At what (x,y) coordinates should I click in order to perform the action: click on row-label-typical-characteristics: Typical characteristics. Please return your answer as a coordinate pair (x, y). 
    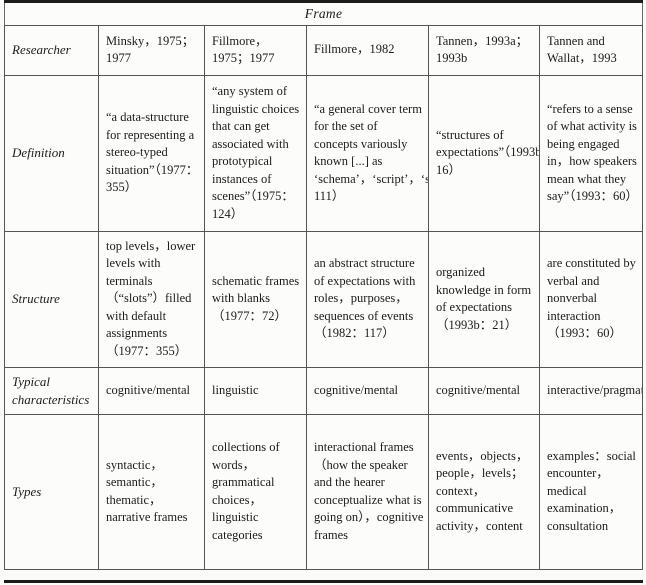
    Looking at the image, I should click on (51, 390).